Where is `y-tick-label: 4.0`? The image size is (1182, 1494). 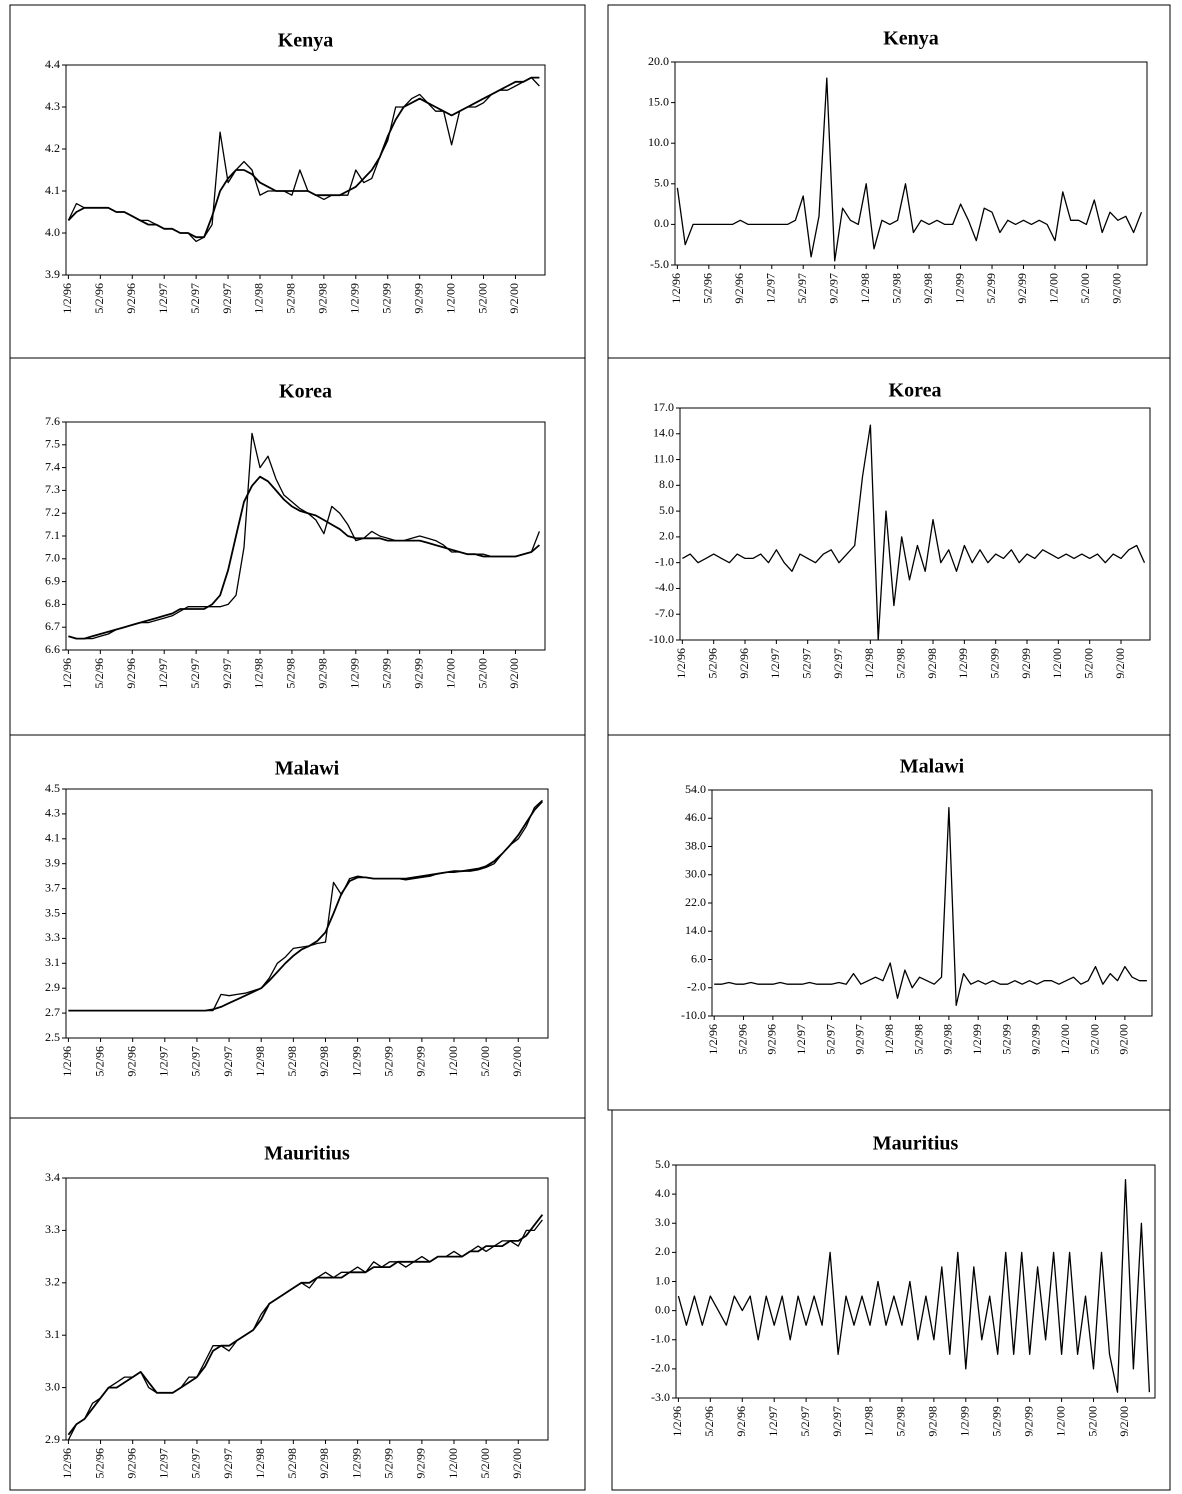 y-tick-label: 4.0 is located at coordinates (662, 1193).